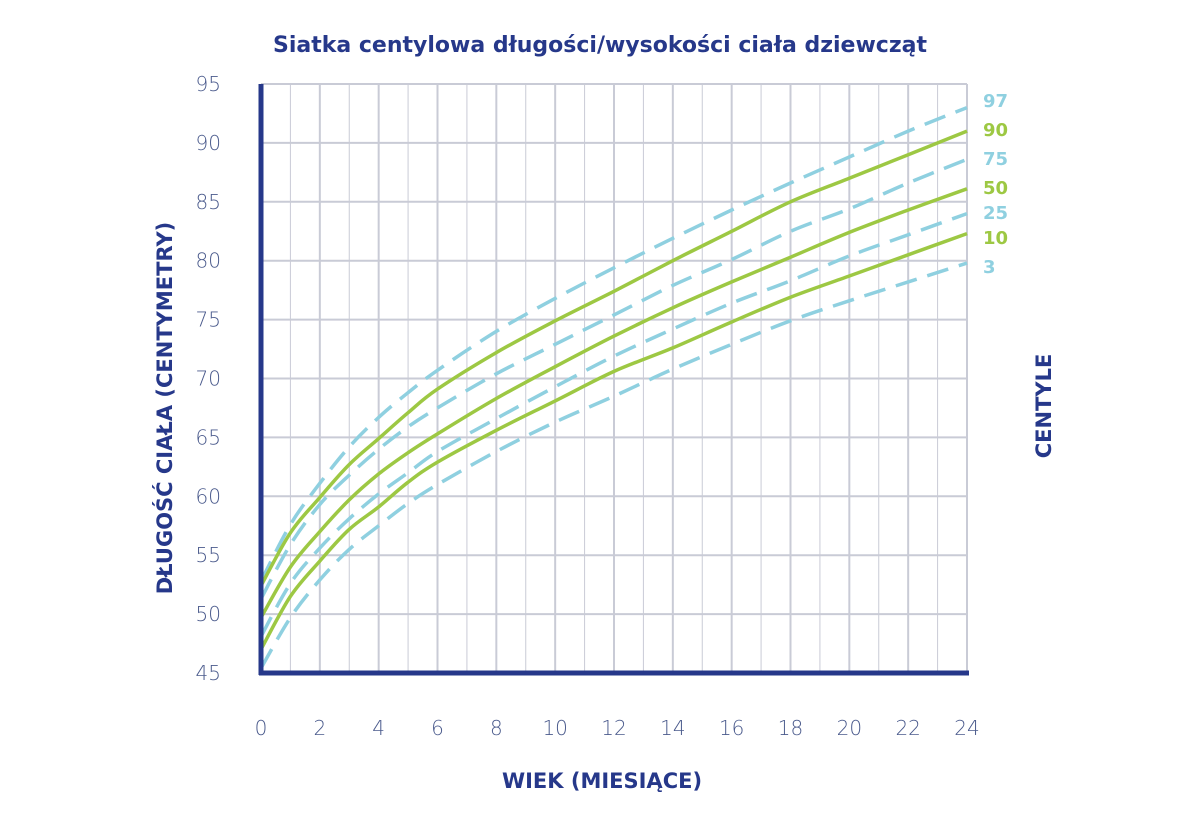 The height and width of the screenshot is (817, 1200). I want to click on centile-labels: 97 90 75 50 25 10 3, so click(995, 184).